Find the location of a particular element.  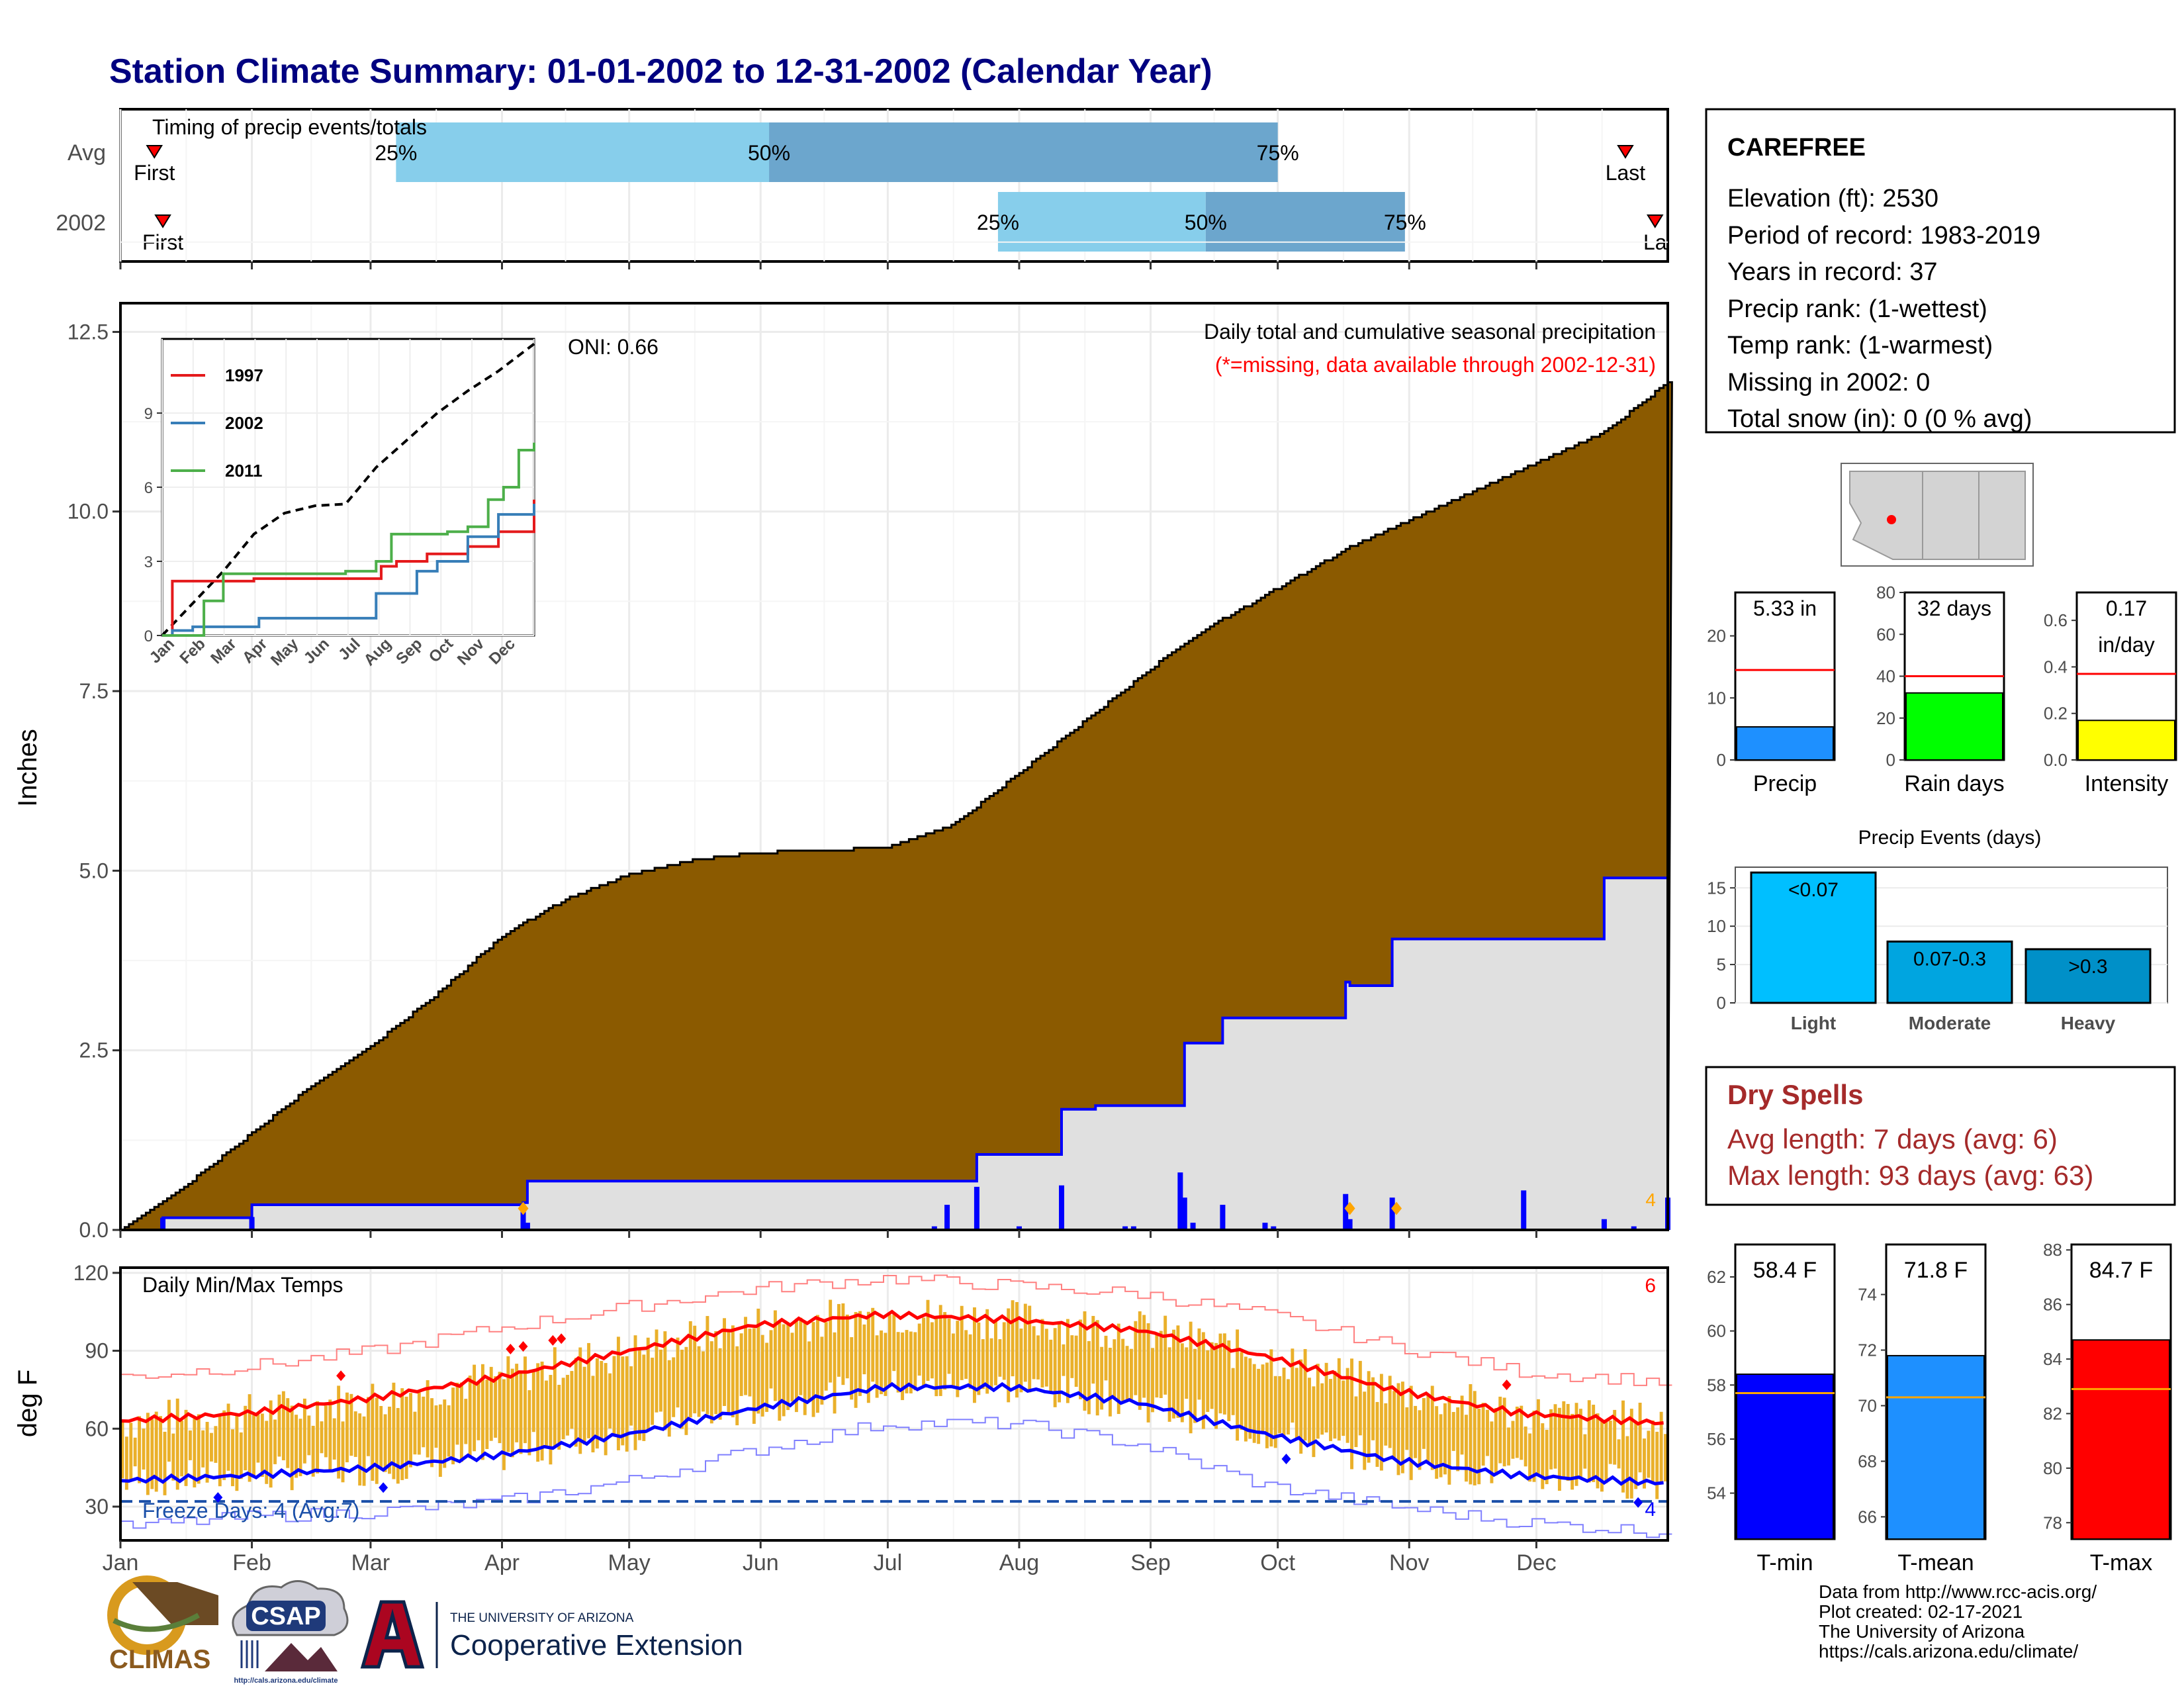

precip-y-tick-label: 0.0 is located at coordinates (94, 1230).